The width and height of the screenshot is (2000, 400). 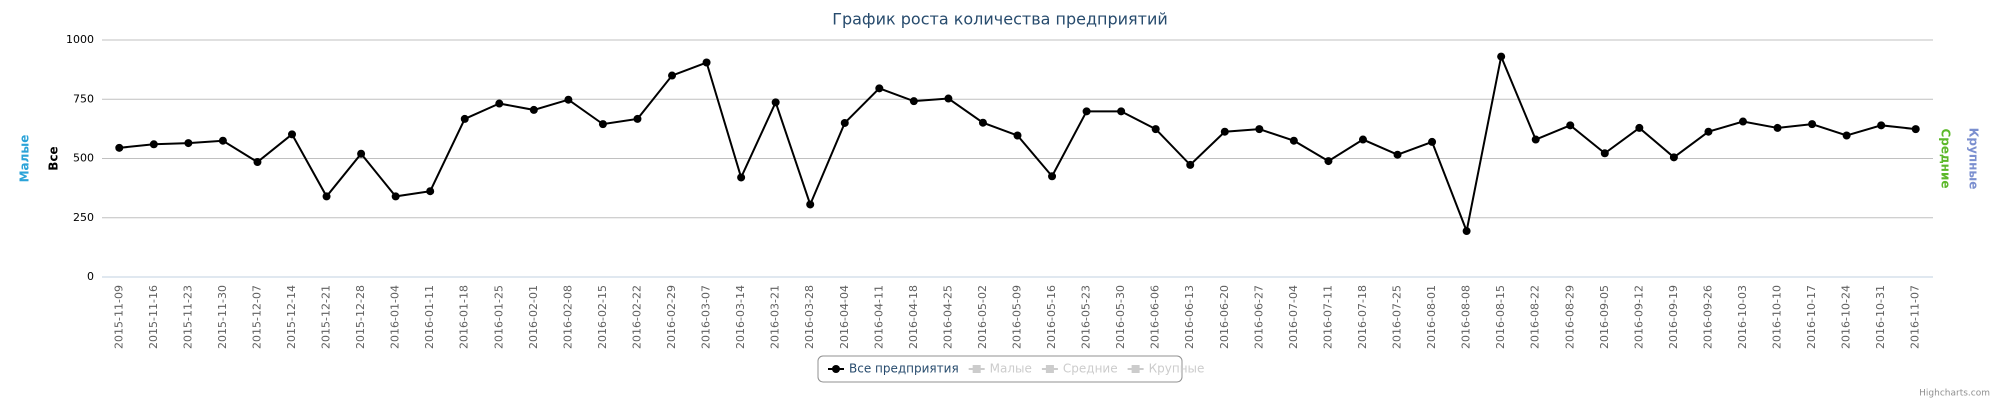 What do you see at coordinates (326, 317) in the screenshot?
I see `x-tick-label: 2015-12-21` at bounding box center [326, 317].